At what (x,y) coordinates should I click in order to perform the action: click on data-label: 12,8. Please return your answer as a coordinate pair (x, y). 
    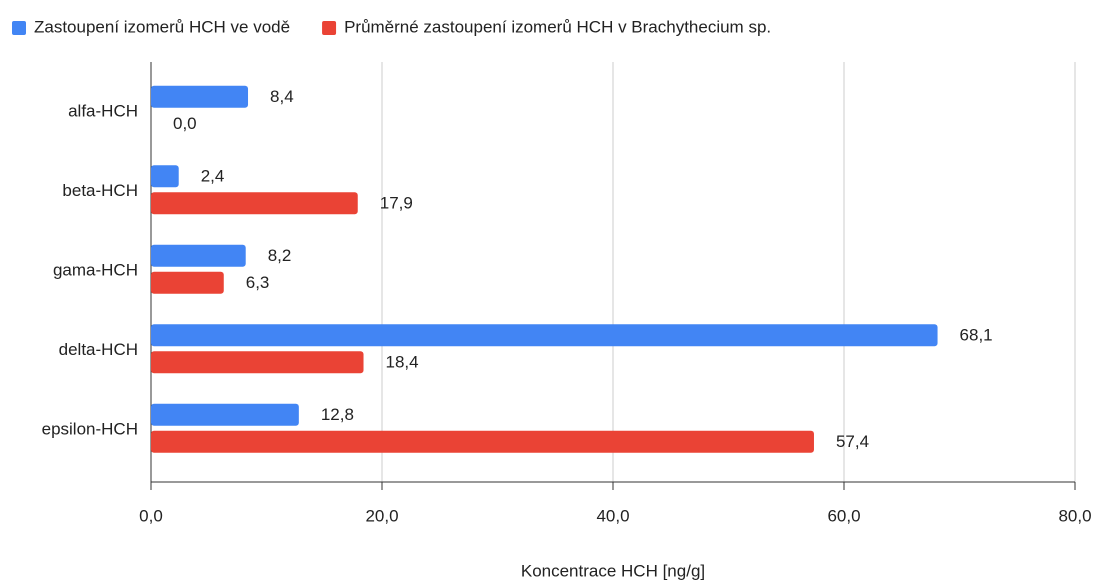
    Looking at the image, I should click on (337, 414).